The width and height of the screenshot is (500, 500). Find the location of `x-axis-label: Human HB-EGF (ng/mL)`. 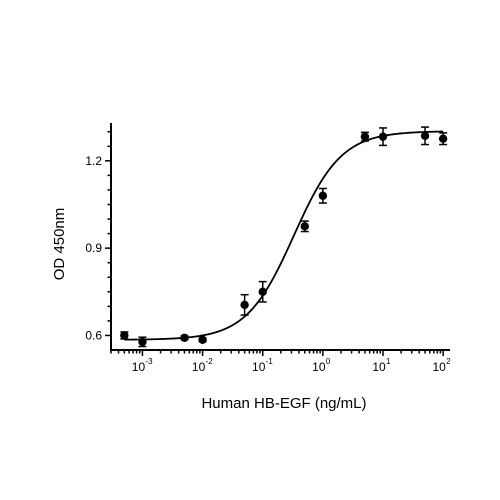

x-axis-label: Human HB-EGF (ng/mL) is located at coordinates (283, 403).